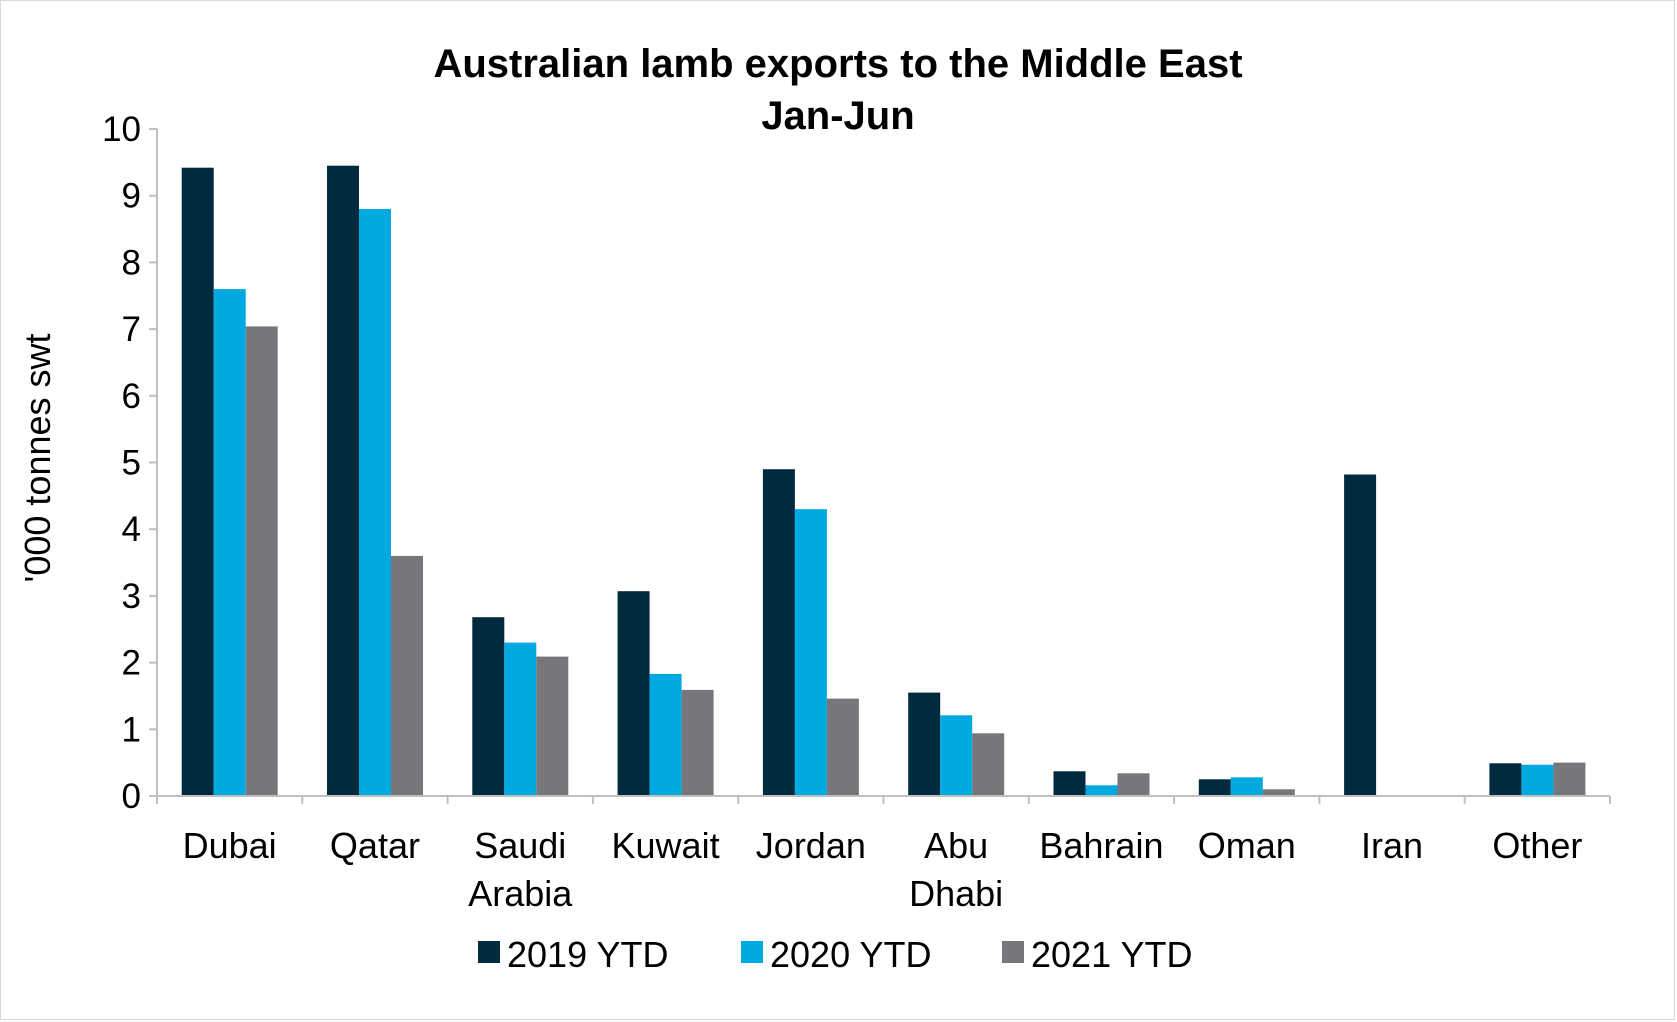 This screenshot has width=1677, height=1022. What do you see at coordinates (837, 116) in the screenshot?
I see `chart-subtitle: Jan-Jun` at bounding box center [837, 116].